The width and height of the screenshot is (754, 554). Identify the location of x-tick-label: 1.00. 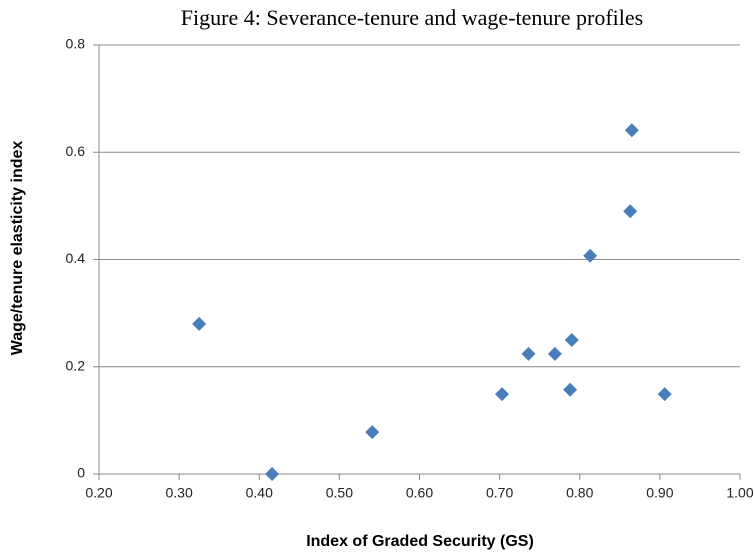
(739, 493).